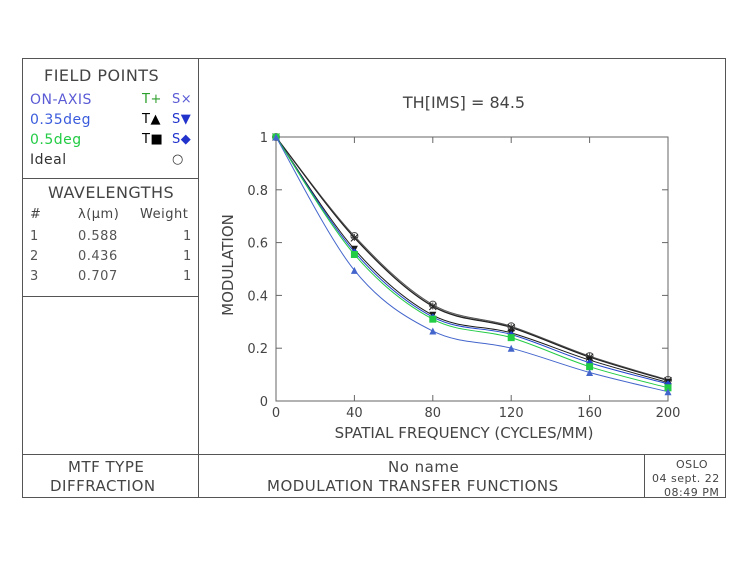 Image resolution: width=750 pixels, height=563 pixels. What do you see at coordinates (164, 214) in the screenshot?
I see `wavelengths-header: Weight` at bounding box center [164, 214].